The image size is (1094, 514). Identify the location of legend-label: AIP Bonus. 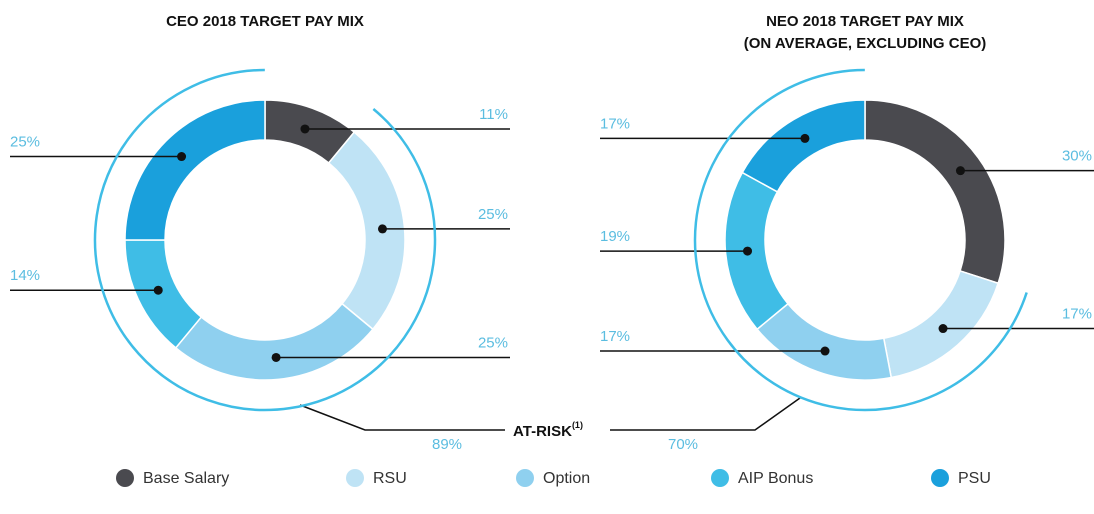
(775, 478).